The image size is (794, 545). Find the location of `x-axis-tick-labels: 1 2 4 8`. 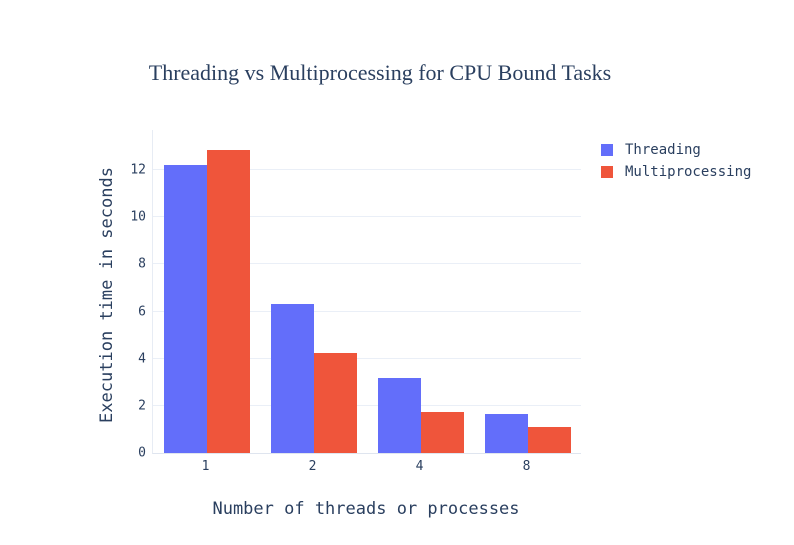

x-axis-tick-labels: 1 2 4 8 is located at coordinates (366, 466).